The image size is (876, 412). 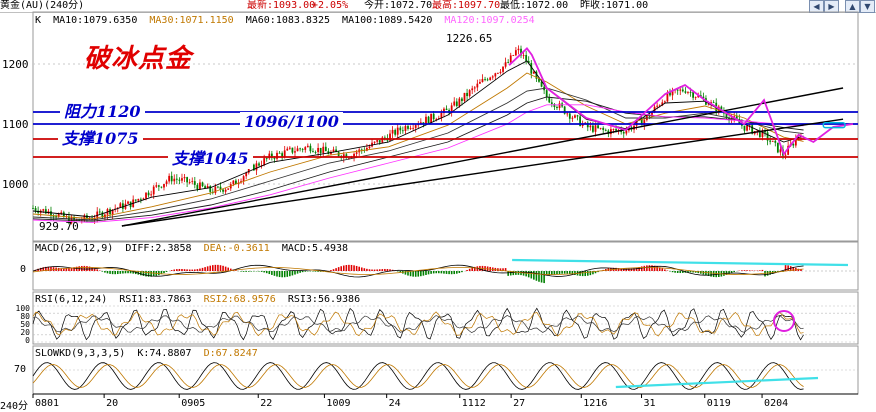 I want to click on legend-ma120: MA120:1097.0254, so click(x=489, y=20).